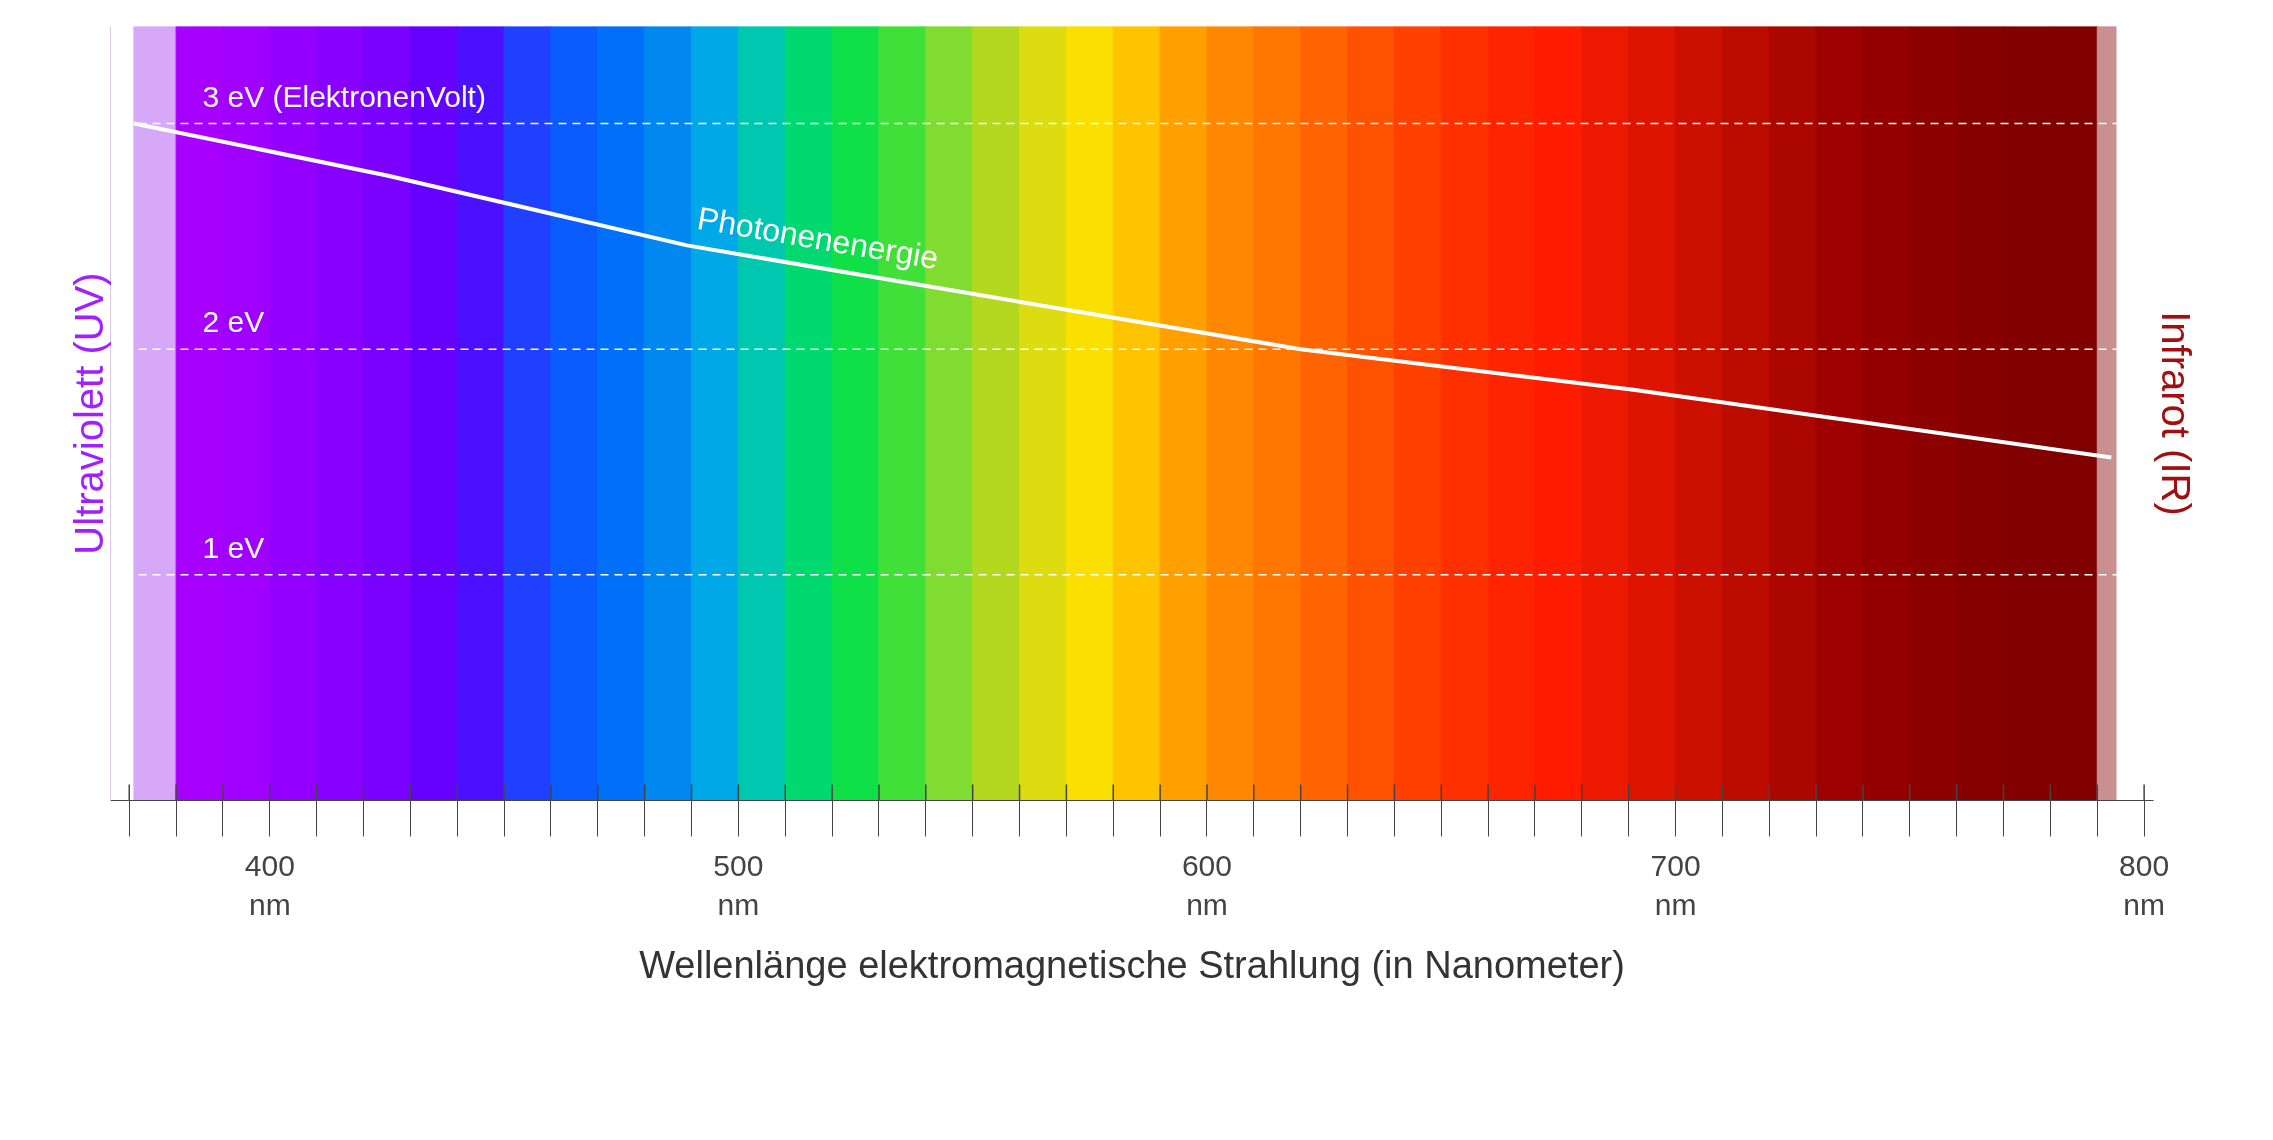 The height and width of the screenshot is (1140, 2273). What do you see at coordinates (233, 322) in the screenshot?
I see `ref-line-label: 2 eV` at bounding box center [233, 322].